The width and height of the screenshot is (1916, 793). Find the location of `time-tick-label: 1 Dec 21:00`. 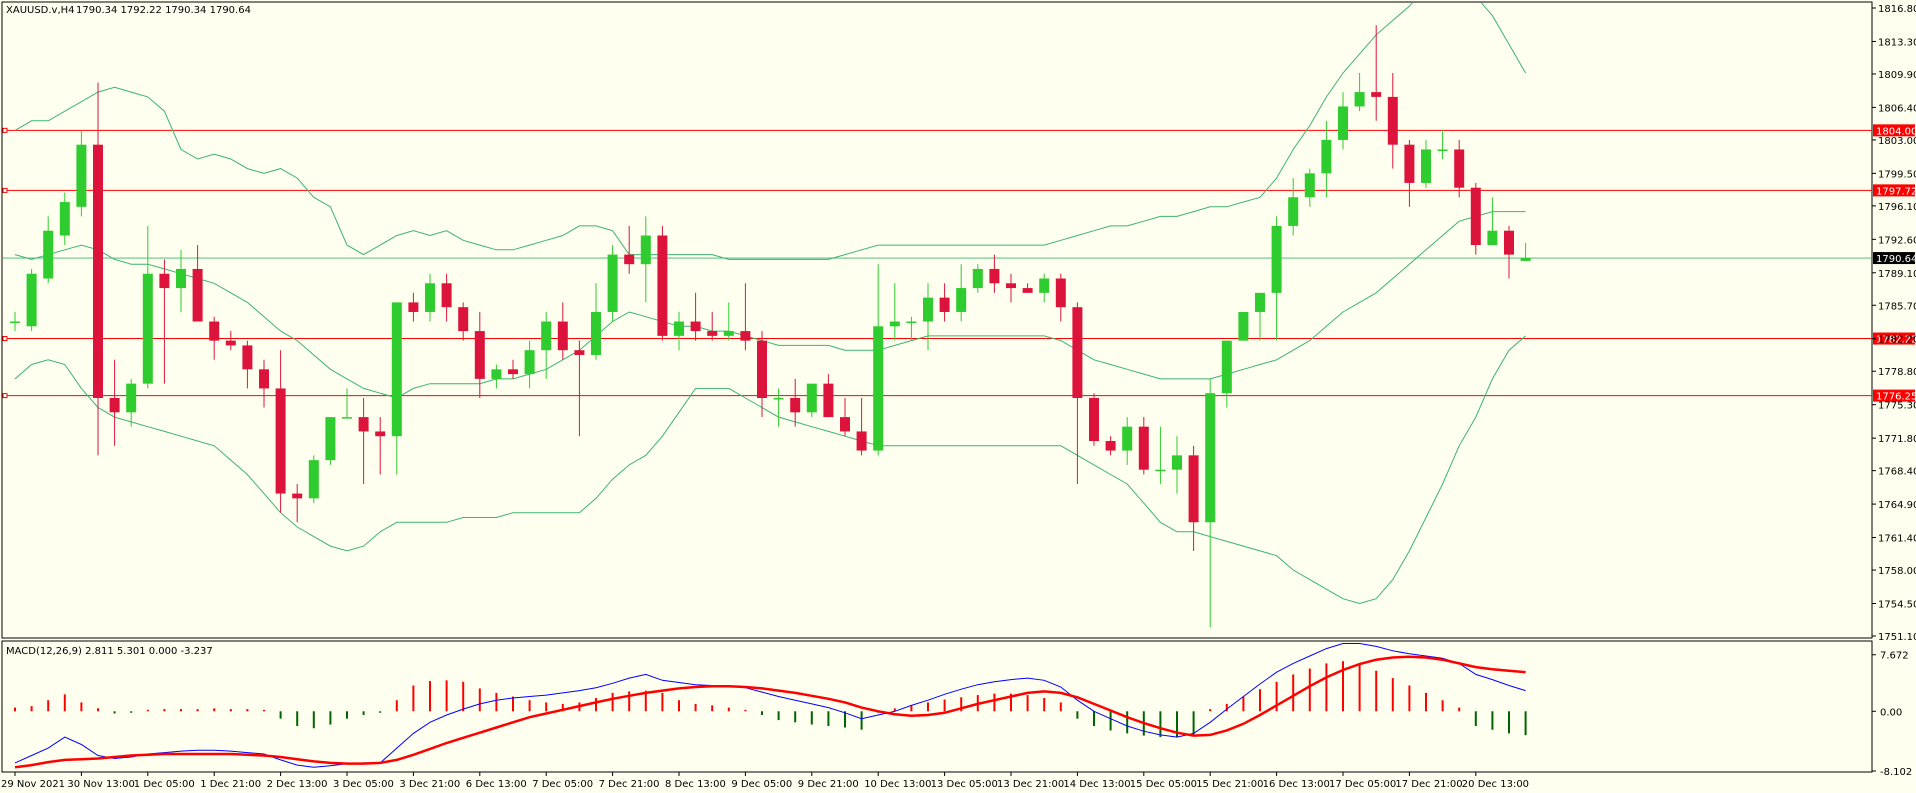

time-tick-label: 1 Dec 21:00 is located at coordinates (230, 784).